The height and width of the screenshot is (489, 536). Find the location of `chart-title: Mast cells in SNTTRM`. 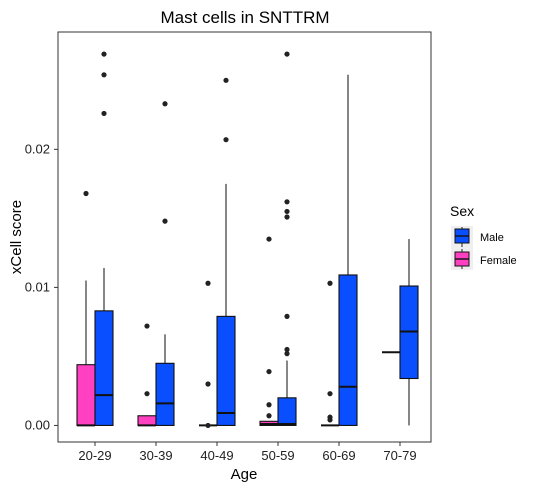

chart-title: Mast cells in SNTTRM is located at coordinates (244, 17).